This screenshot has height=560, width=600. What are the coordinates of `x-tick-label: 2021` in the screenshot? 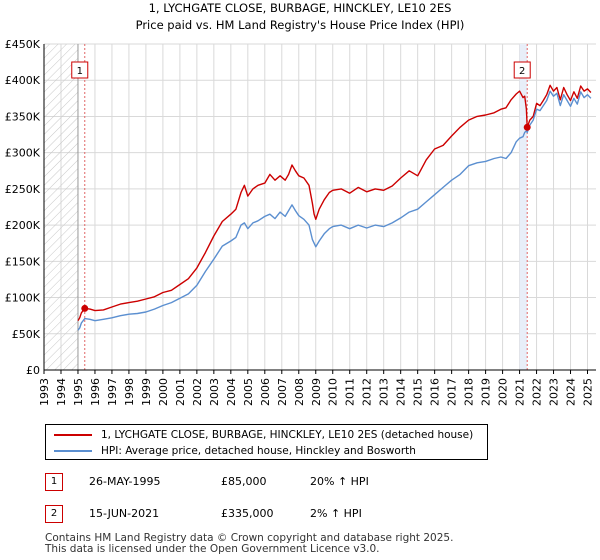 It's located at (520, 392).